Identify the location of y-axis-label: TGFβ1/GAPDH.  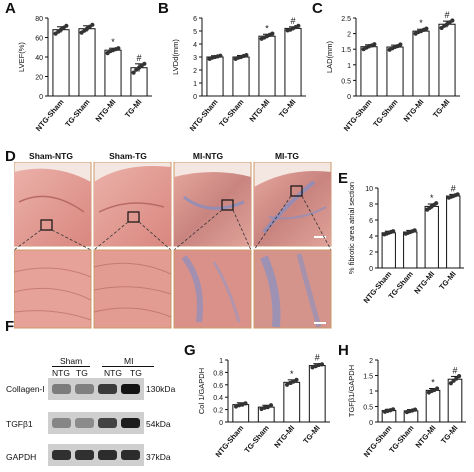
(351, 391).